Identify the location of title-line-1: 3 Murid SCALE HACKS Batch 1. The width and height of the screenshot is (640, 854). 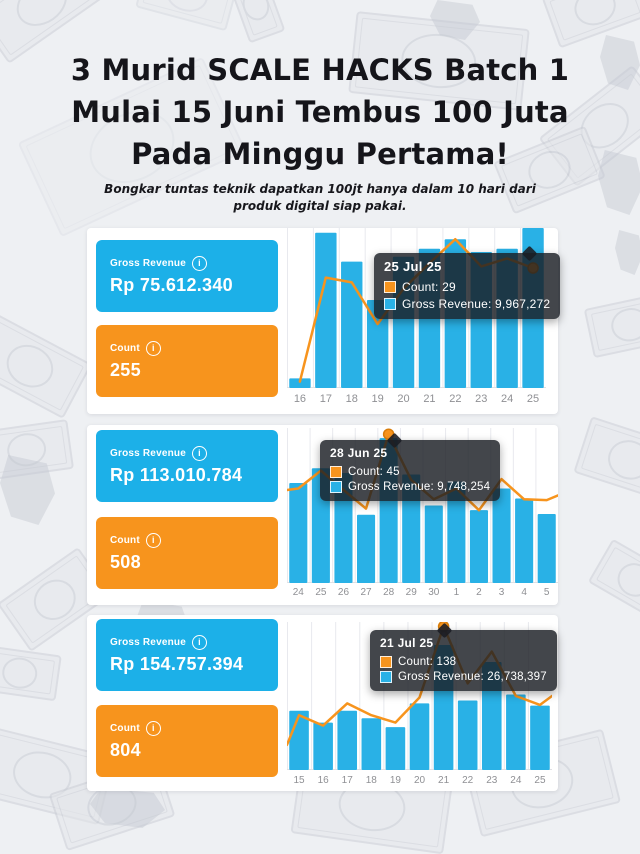
(320, 70).